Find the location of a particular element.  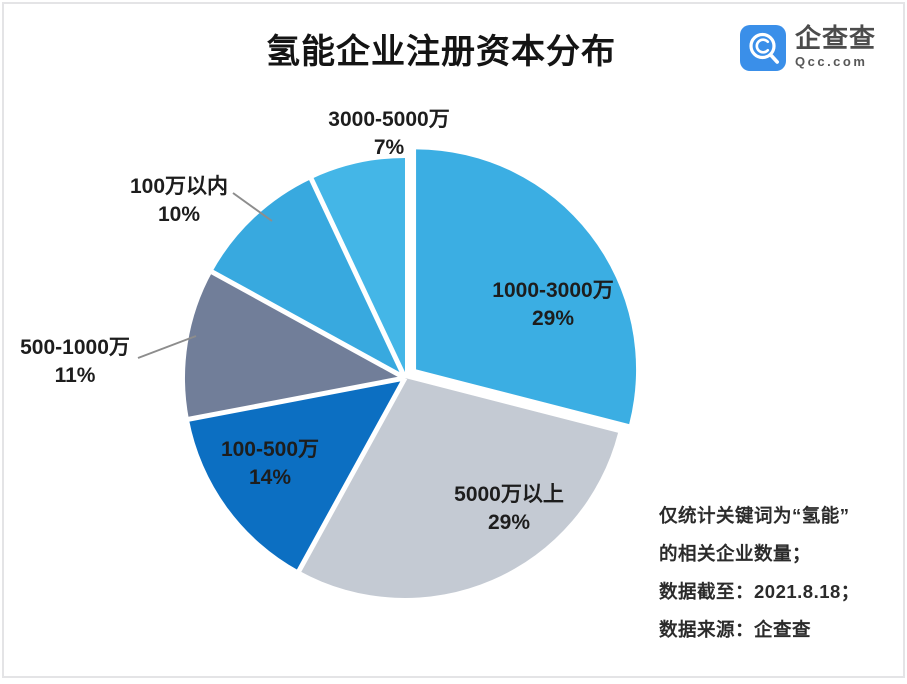

pie-slice-1000-3000万 is located at coordinates (526, 287).